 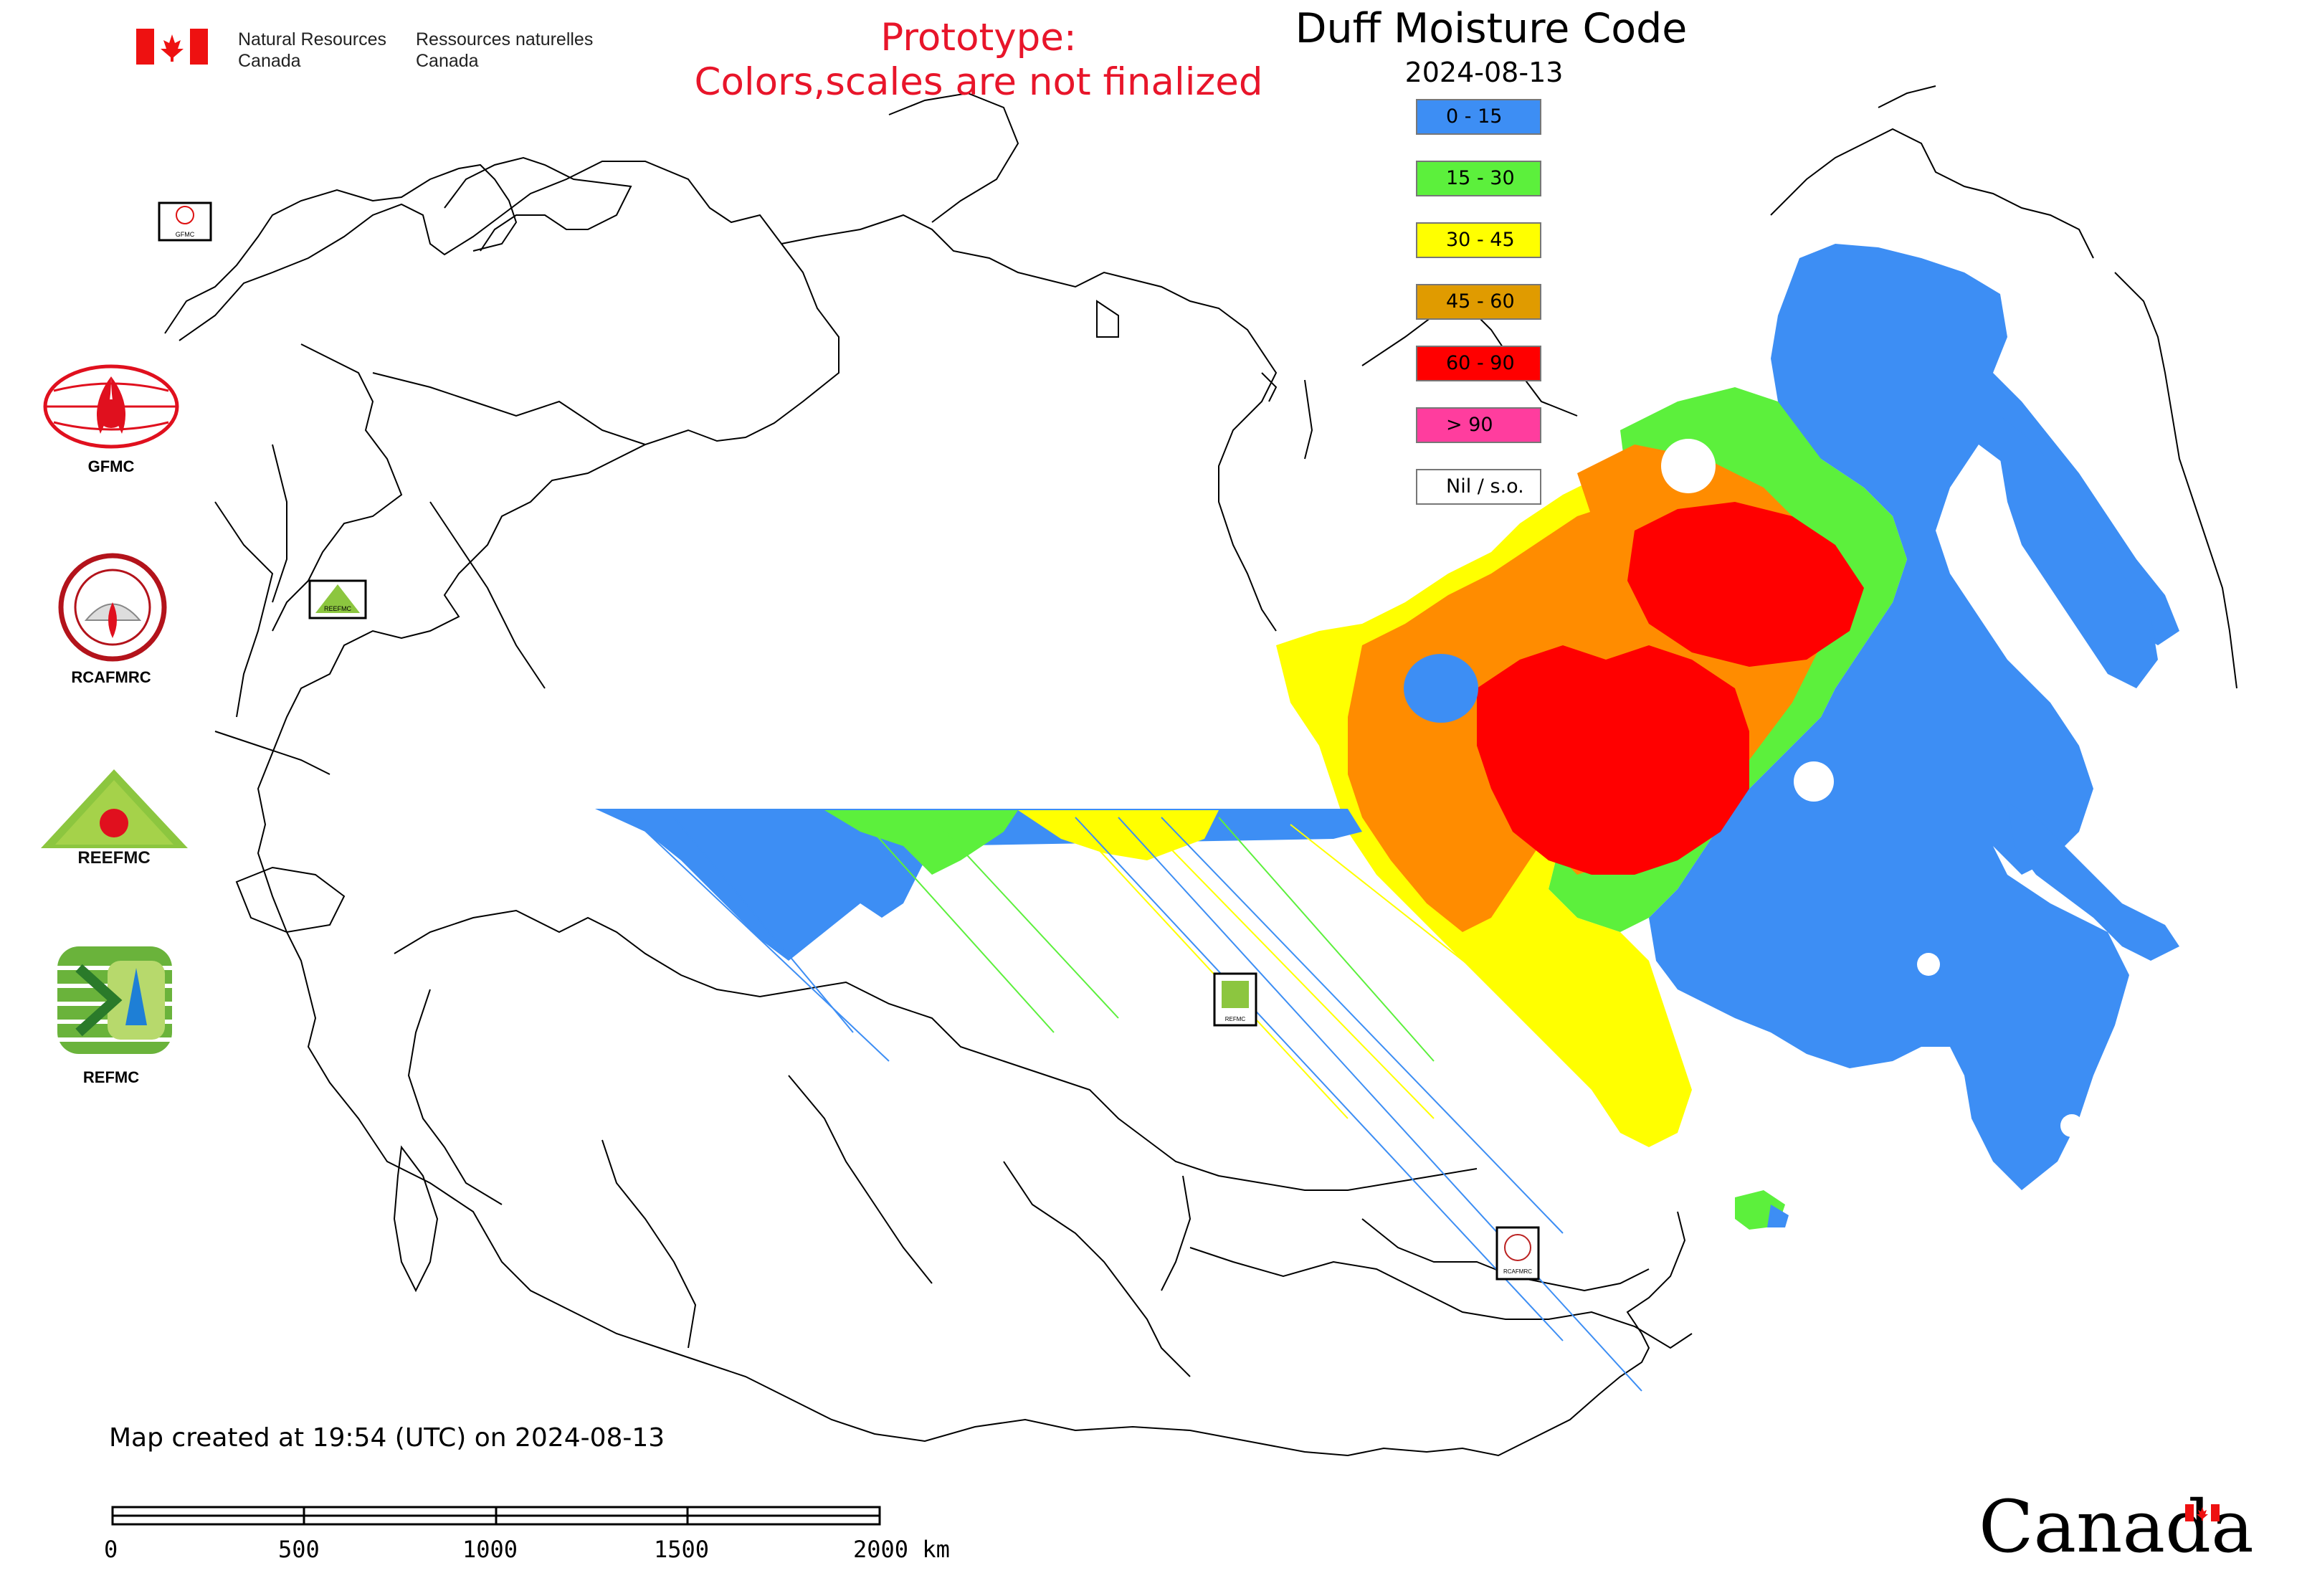 What do you see at coordinates (111, 1077) in the screenshot?
I see `refmc-caption: REFMC` at bounding box center [111, 1077].